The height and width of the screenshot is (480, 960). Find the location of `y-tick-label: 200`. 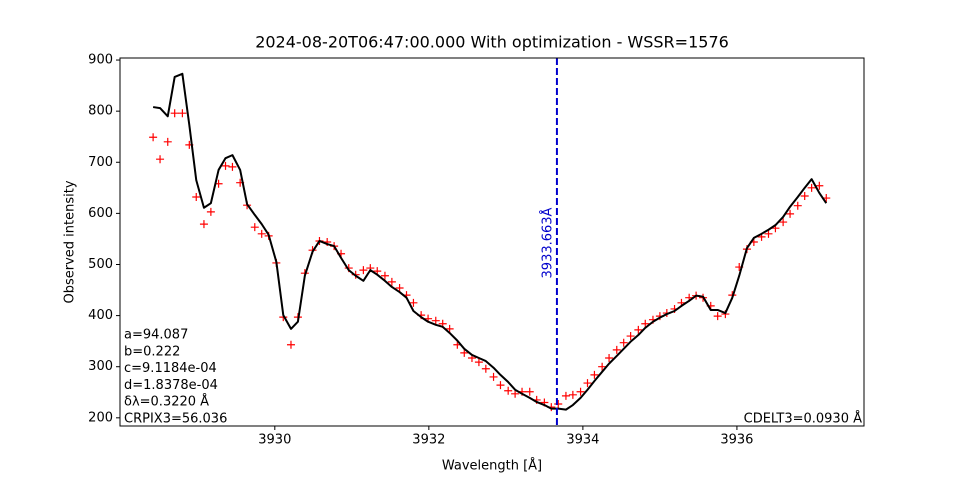

y-tick-label: 200 is located at coordinates (100, 417).